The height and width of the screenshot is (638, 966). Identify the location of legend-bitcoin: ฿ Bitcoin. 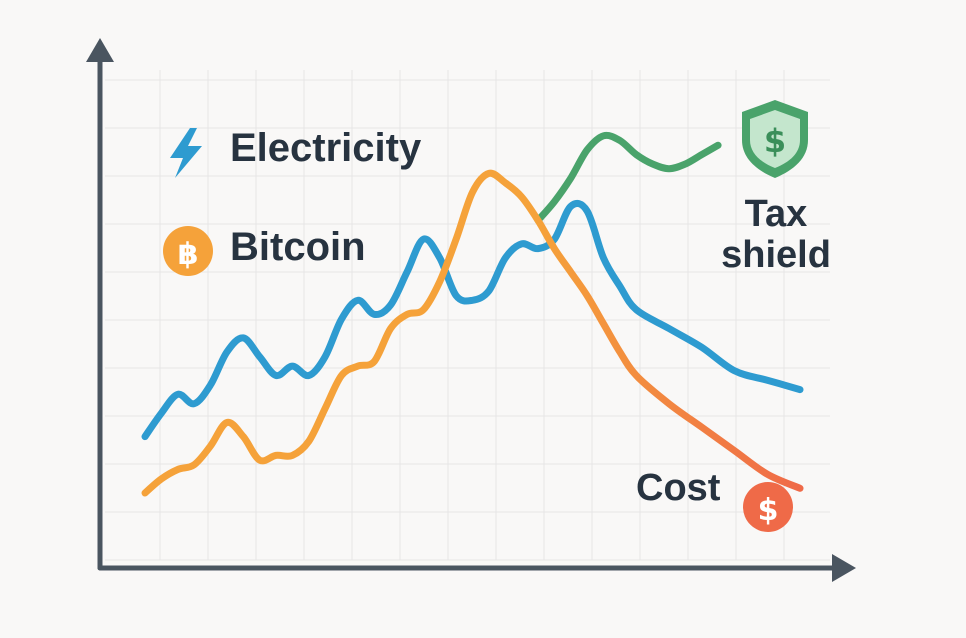
(264, 250).